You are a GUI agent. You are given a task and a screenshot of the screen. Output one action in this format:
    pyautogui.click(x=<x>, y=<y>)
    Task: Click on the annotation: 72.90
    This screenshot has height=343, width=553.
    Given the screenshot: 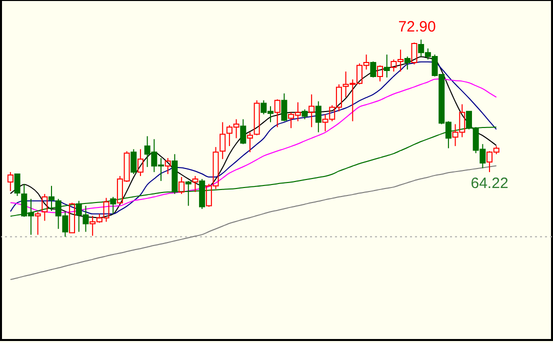 What is the action you would take?
    pyautogui.click(x=417, y=27)
    